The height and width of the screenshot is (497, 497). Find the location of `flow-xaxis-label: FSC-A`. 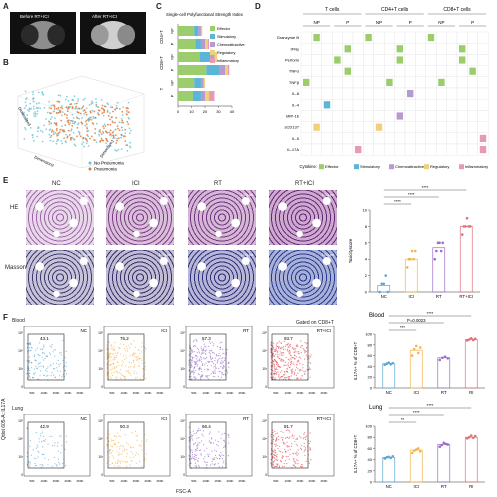

flow-xaxis-label: FSC-A is located at coordinates (183, 492).